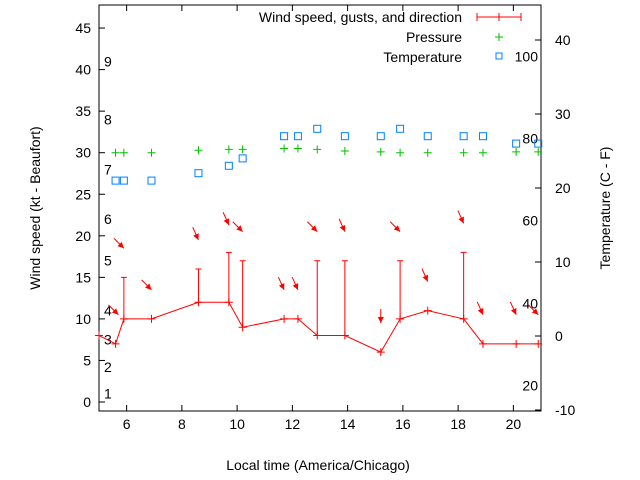 This screenshot has width=640, height=480. I want to click on legend-swatch-wind, so click(499, 17).